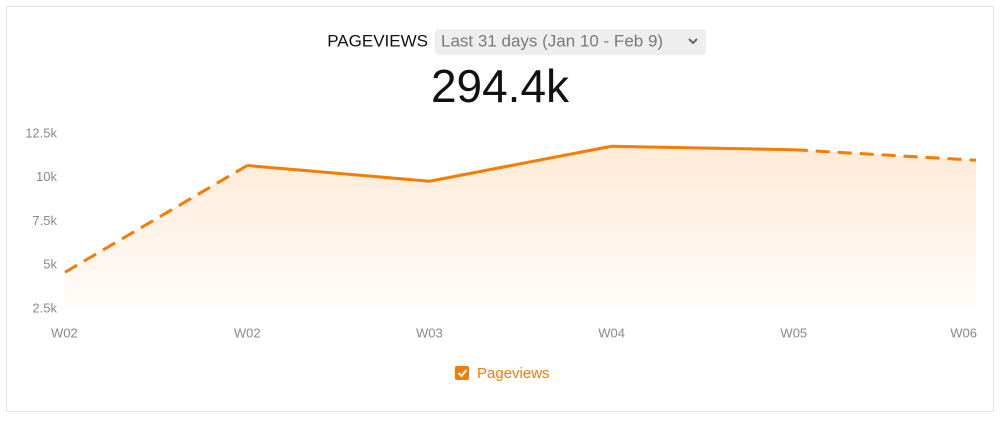 This screenshot has width=1000, height=422. Describe the element at coordinates (41, 132) in the screenshot. I see `y-tick-label: 12.5k` at that location.